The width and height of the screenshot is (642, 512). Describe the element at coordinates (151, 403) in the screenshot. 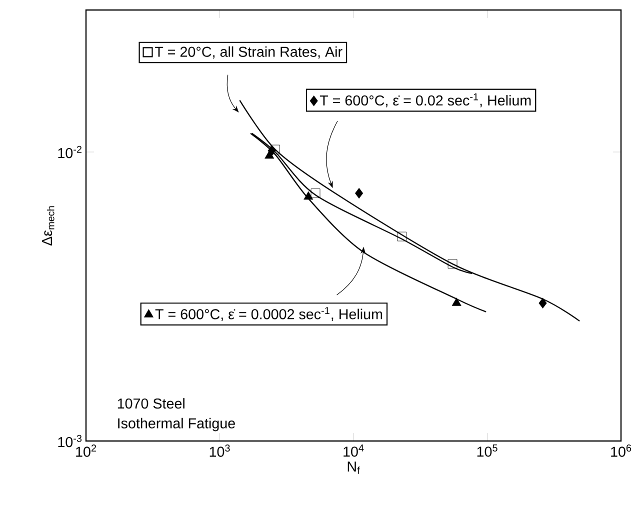

I see `annotation: 1070 Steel` at that location.